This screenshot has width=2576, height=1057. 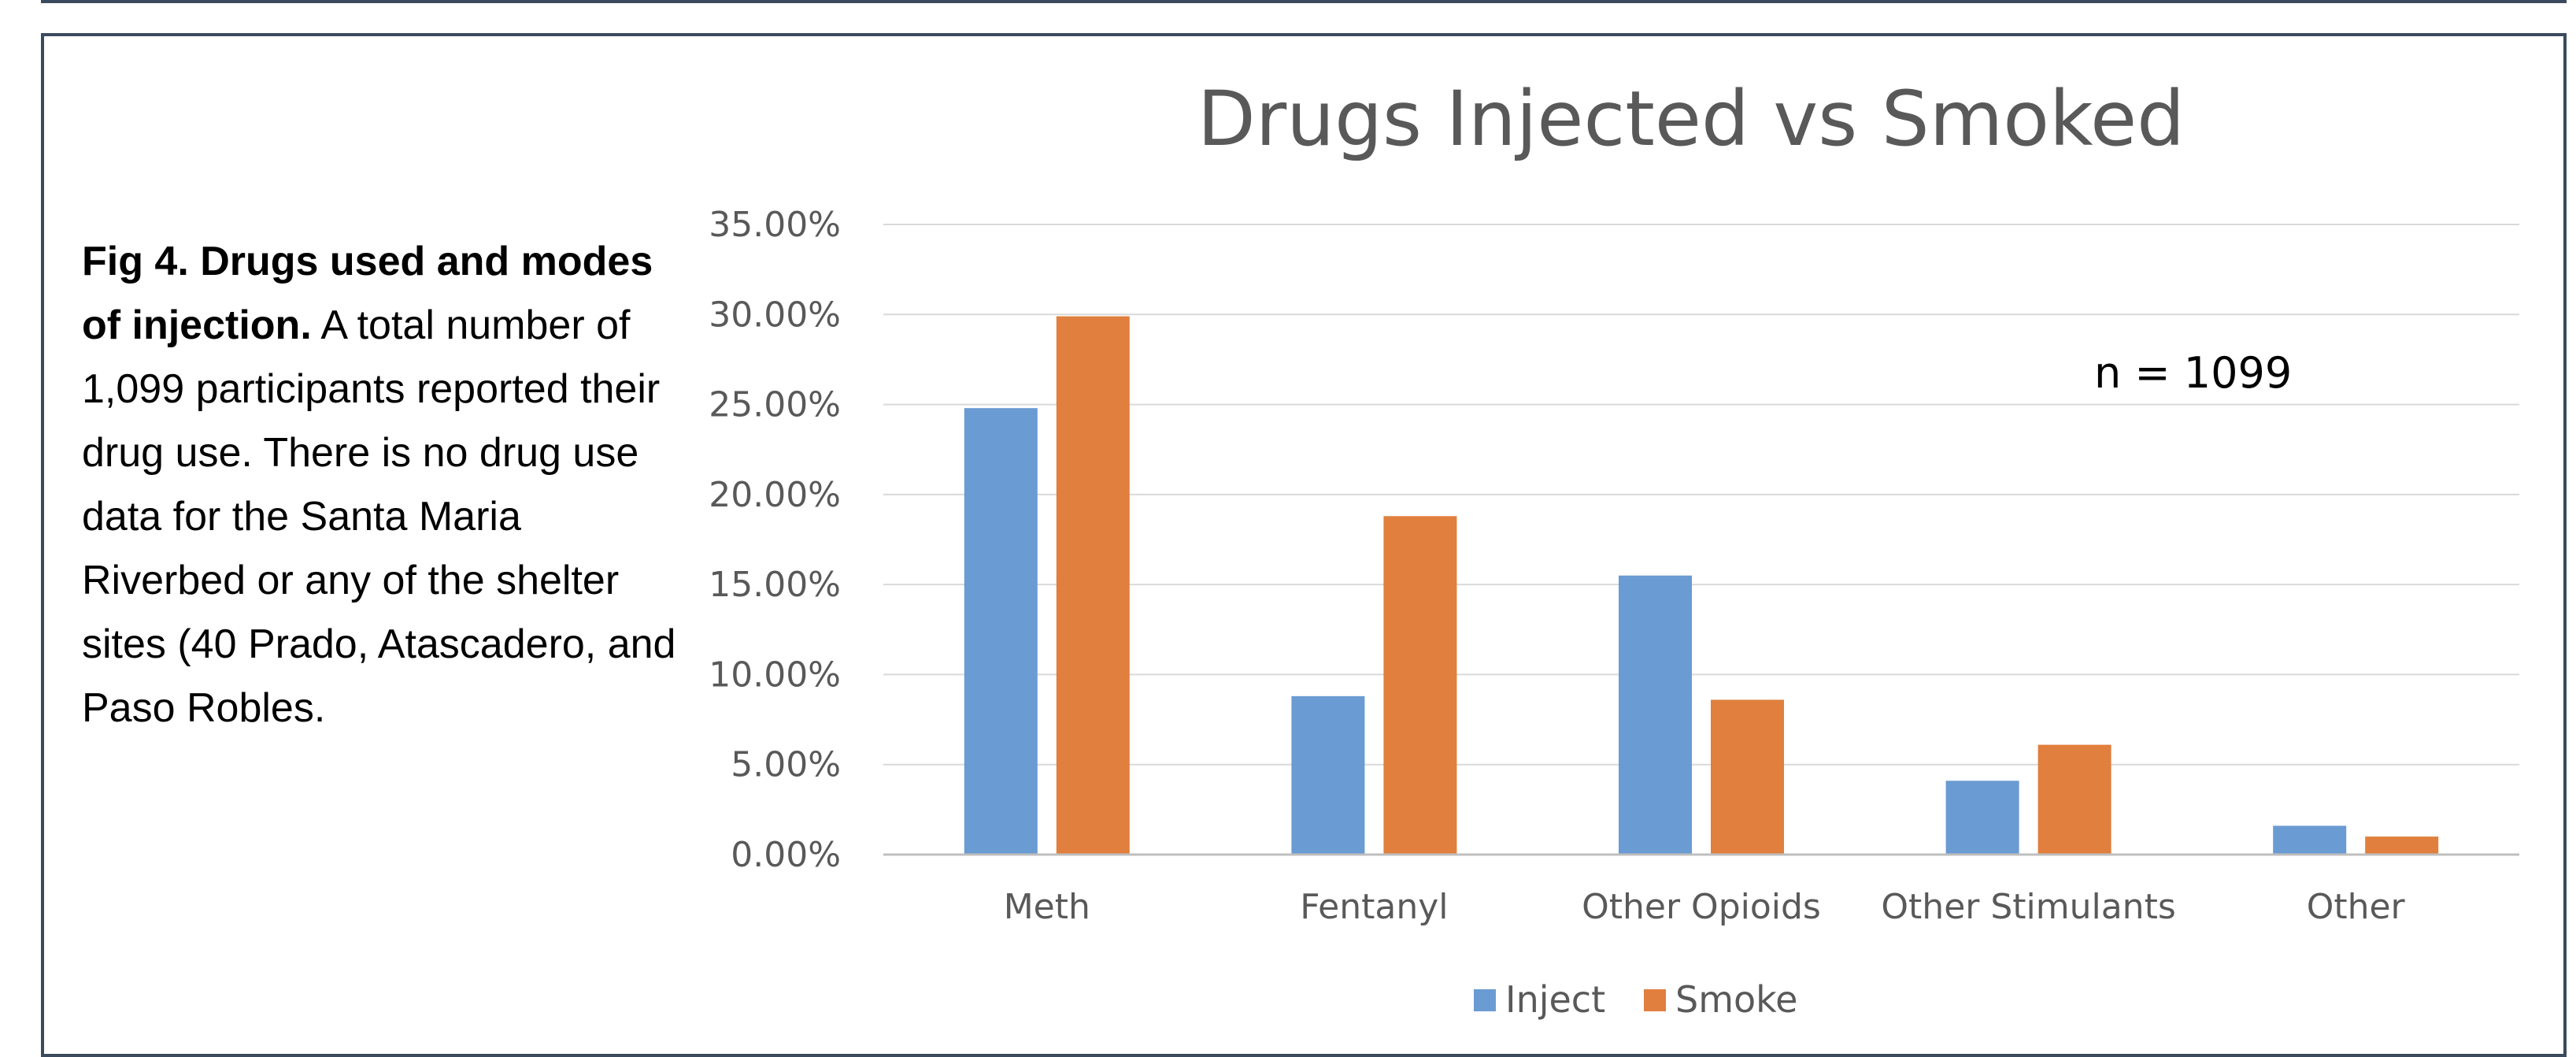 What do you see at coordinates (1047, 907) in the screenshot?
I see `x-category-label: Meth` at bounding box center [1047, 907].